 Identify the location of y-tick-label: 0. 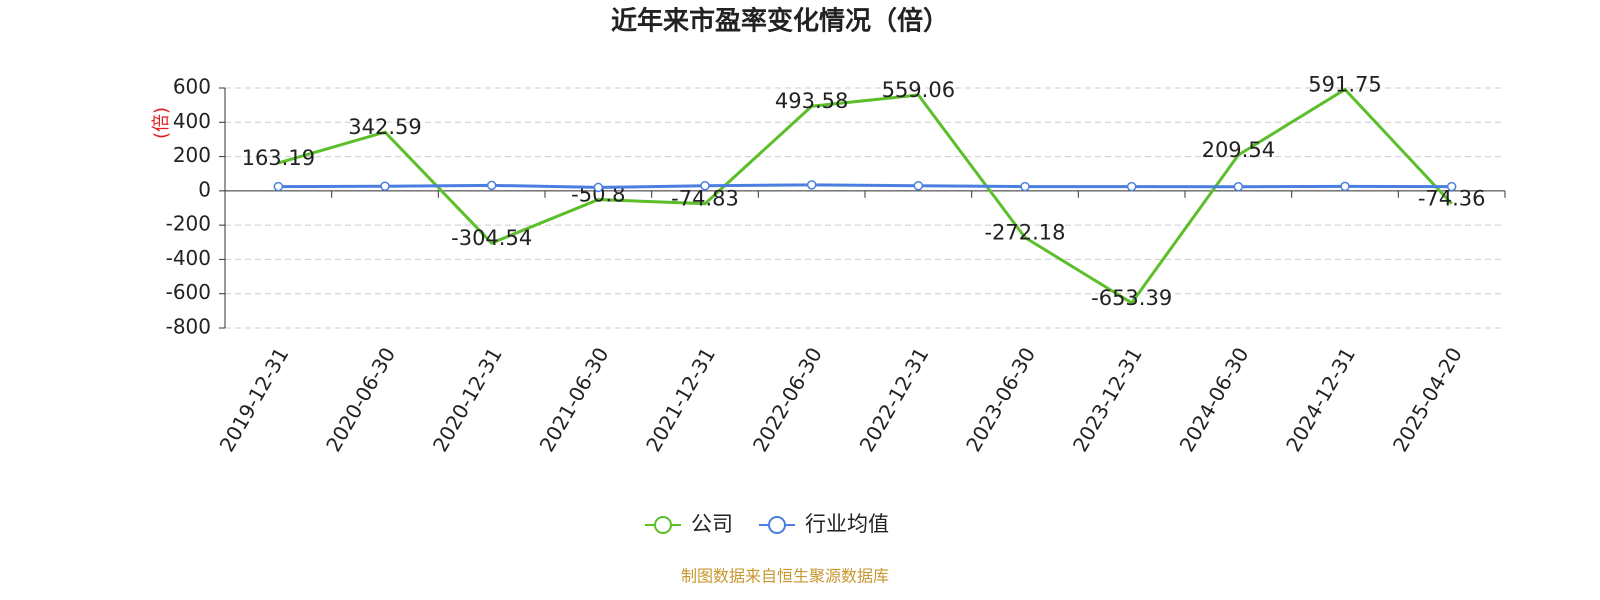
(204, 189).